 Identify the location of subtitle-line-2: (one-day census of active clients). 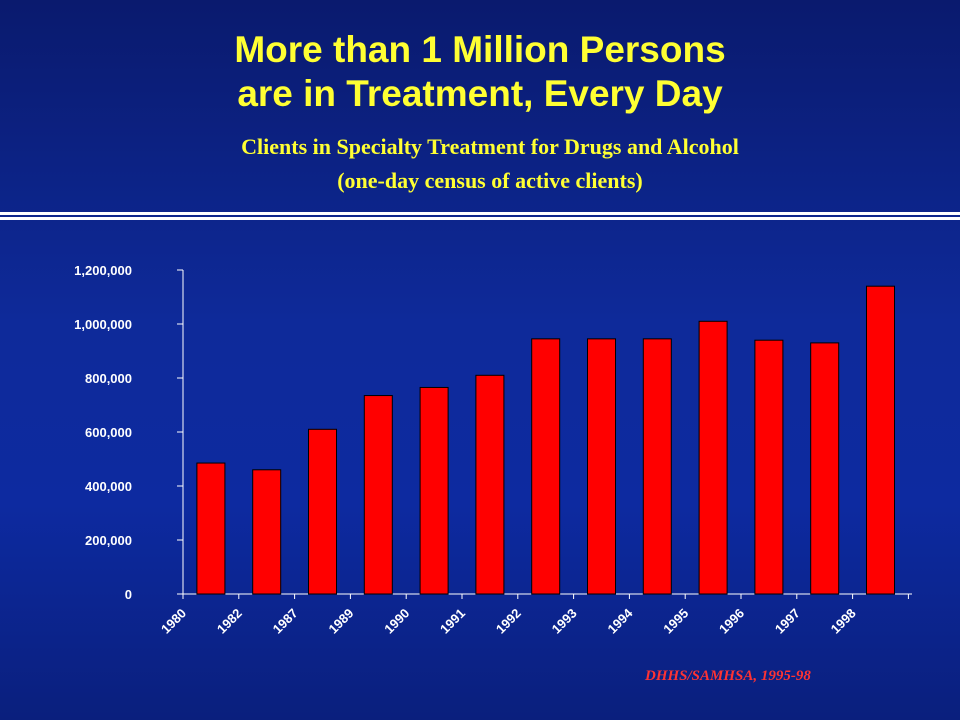
(490, 180).